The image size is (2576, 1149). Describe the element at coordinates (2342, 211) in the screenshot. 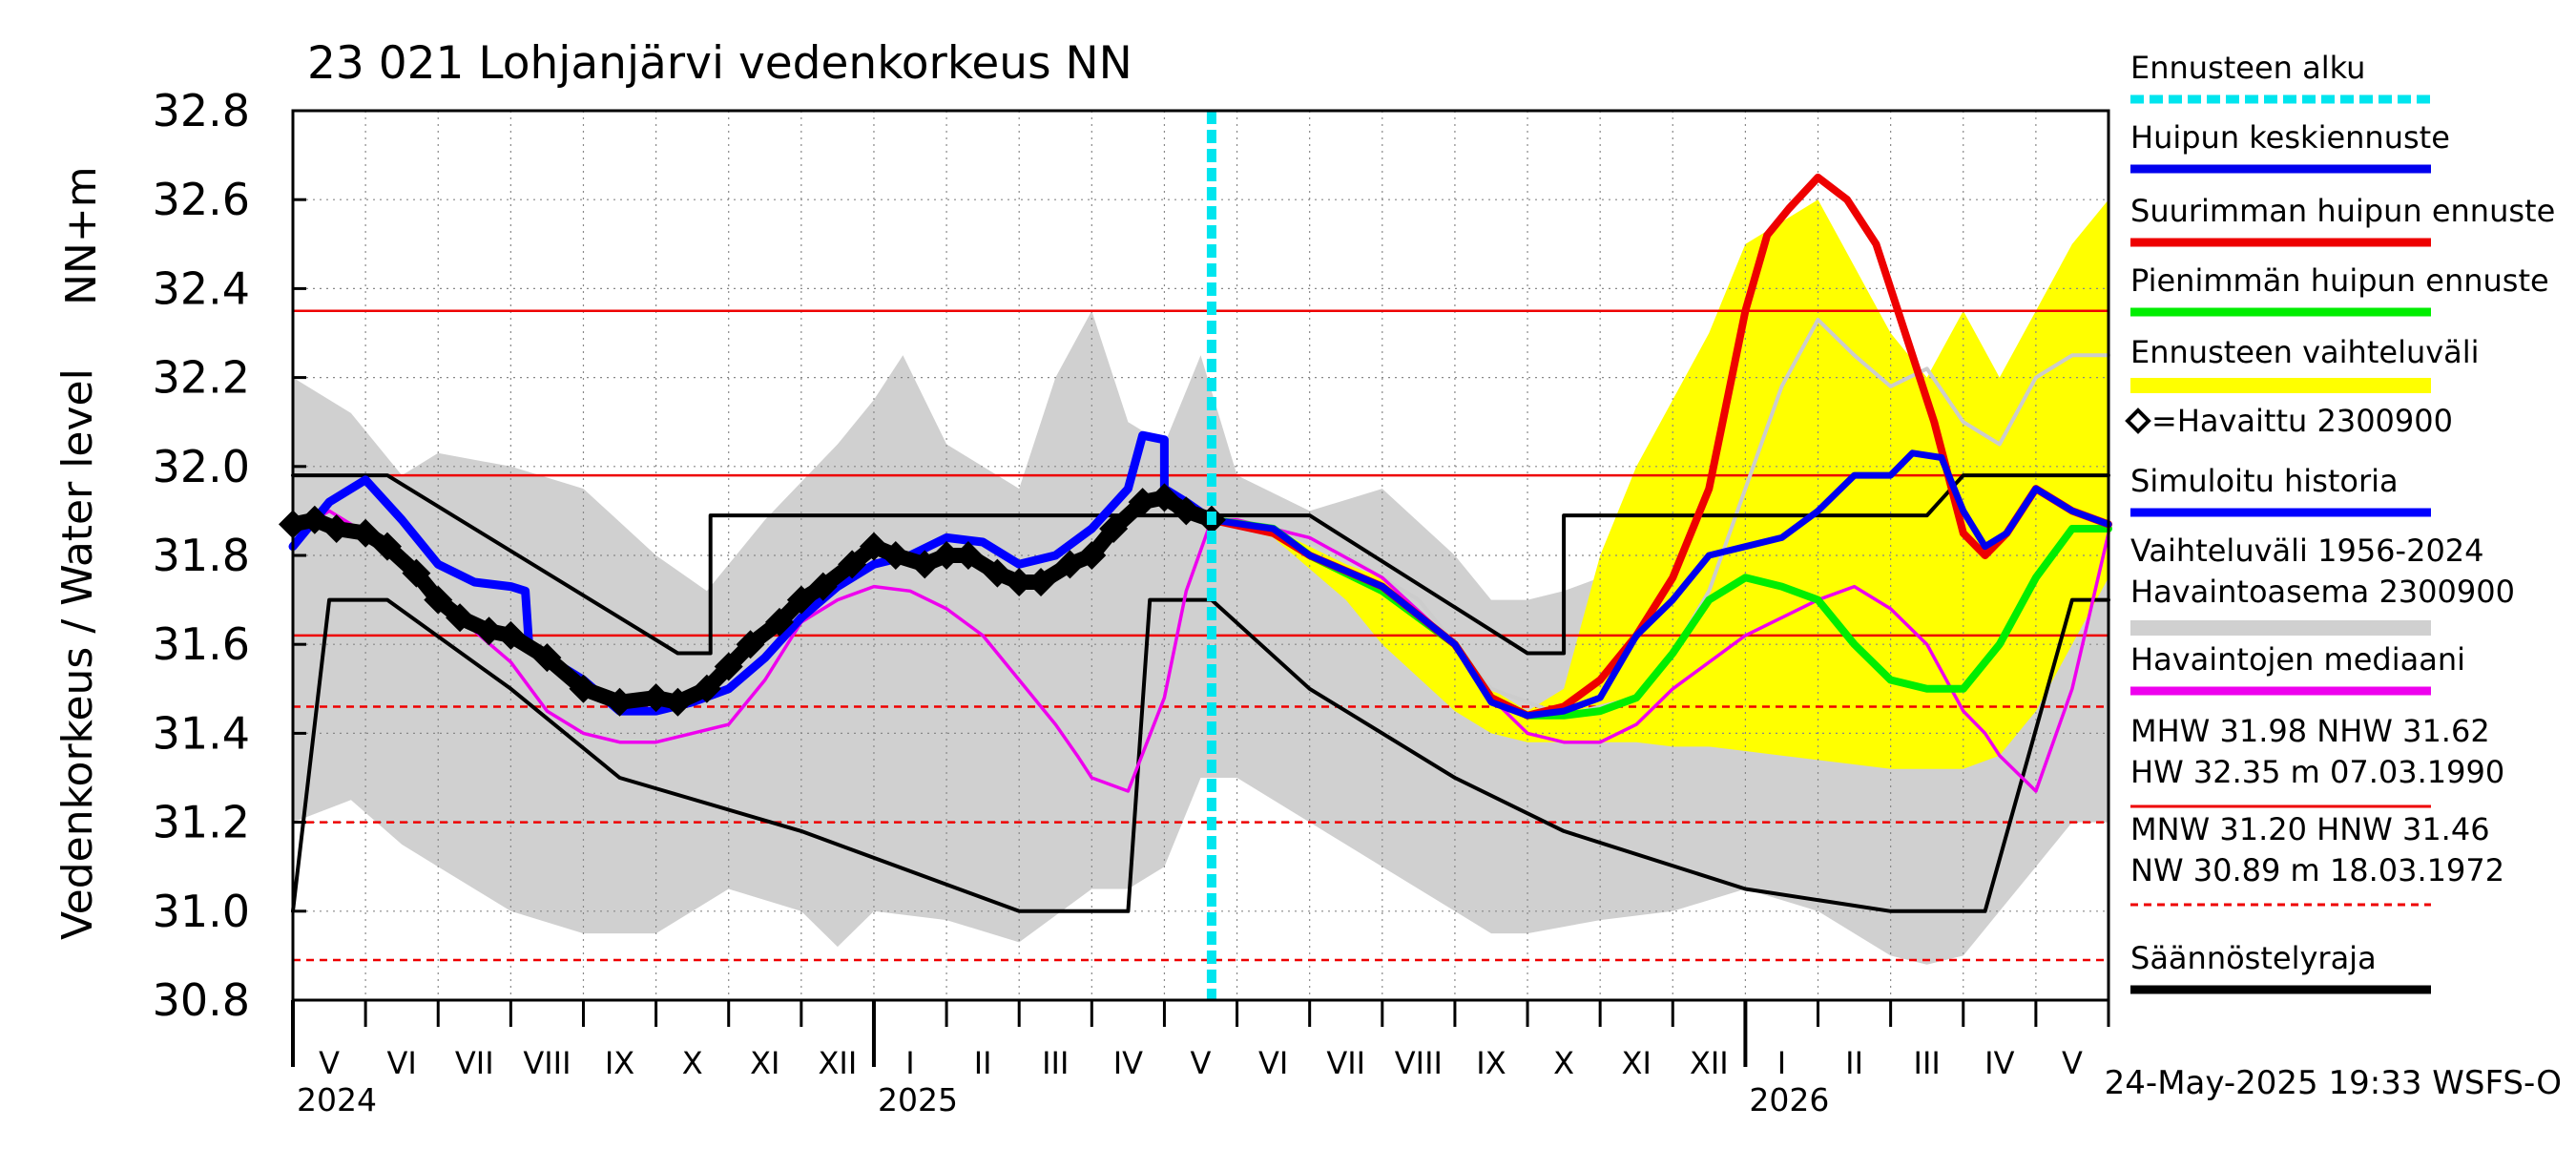

I see `legend-2-label: Suurimman huipun ennuste` at that location.